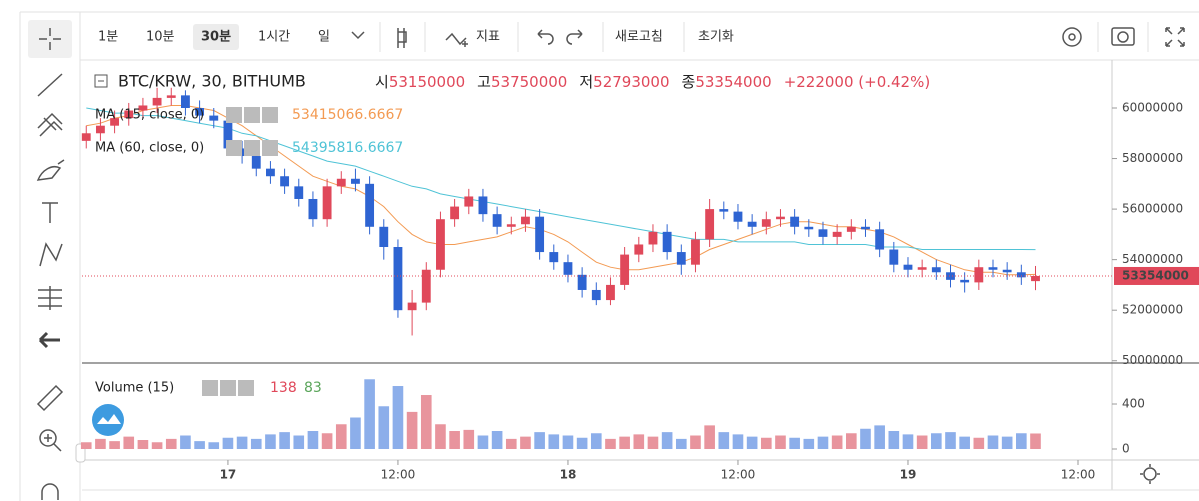 The height and width of the screenshot is (501, 1199). Describe the element at coordinates (689, 82) in the screenshot. I see `ohlc-label: 종` at that location.